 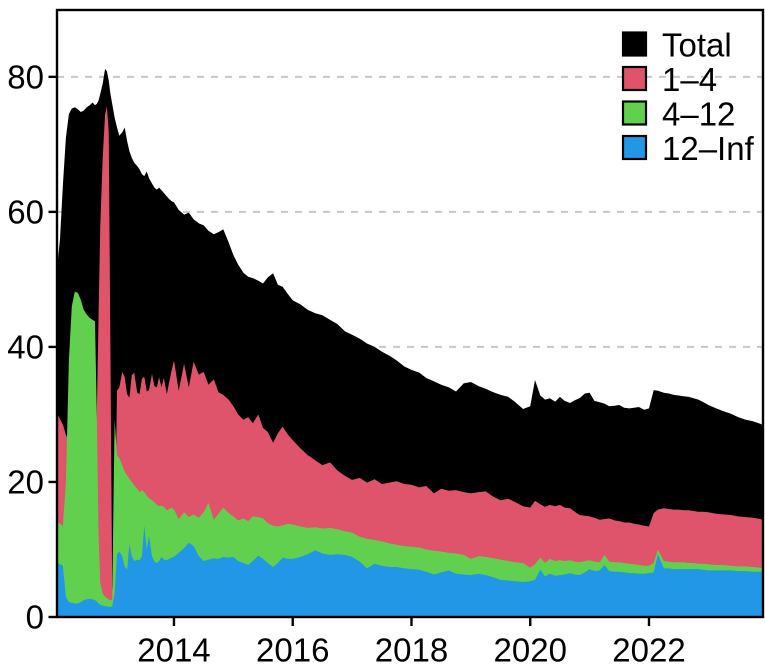 What do you see at coordinates (697, 45) in the screenshot?
I see `legend-label: Total` at bounding box center [697, 45].